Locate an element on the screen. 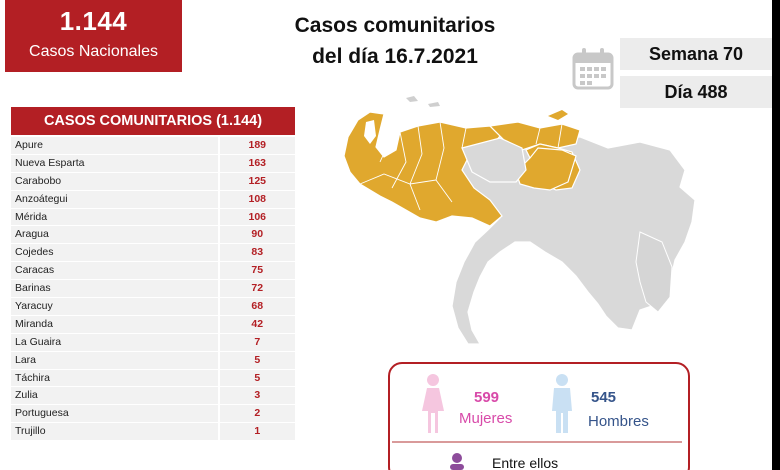 The height and width of the screenshot is (470, 780). state-cases: 106 is located at coordinates (257, 217).